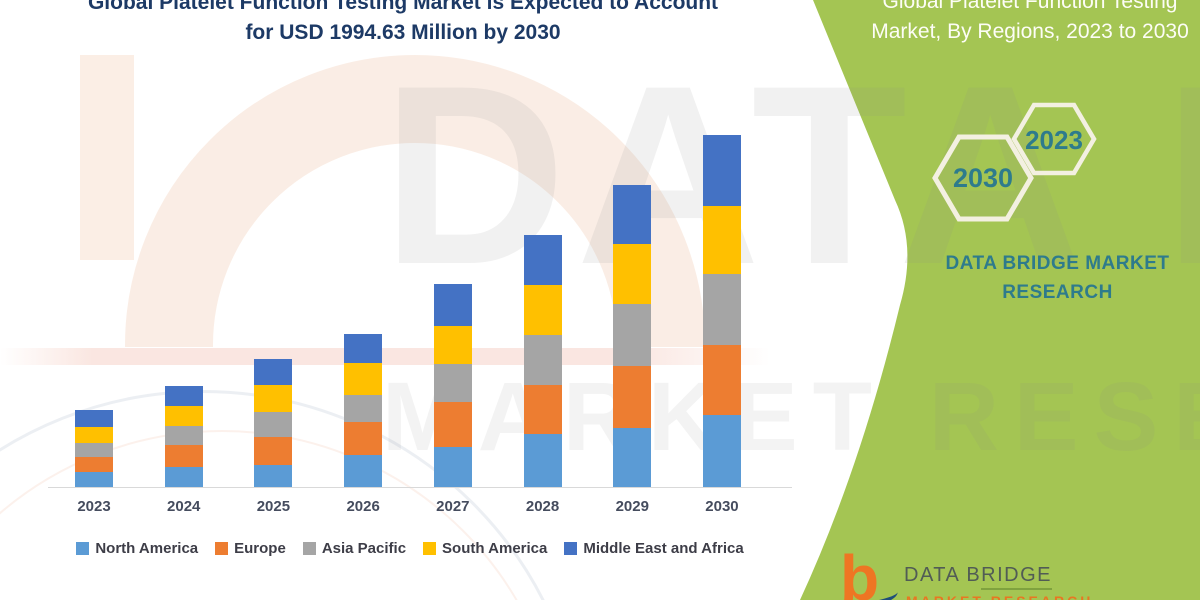 The width and height of the screenshot is (1200, 600). I want to click on bar-segment-europe-2026, so click(363, 438).